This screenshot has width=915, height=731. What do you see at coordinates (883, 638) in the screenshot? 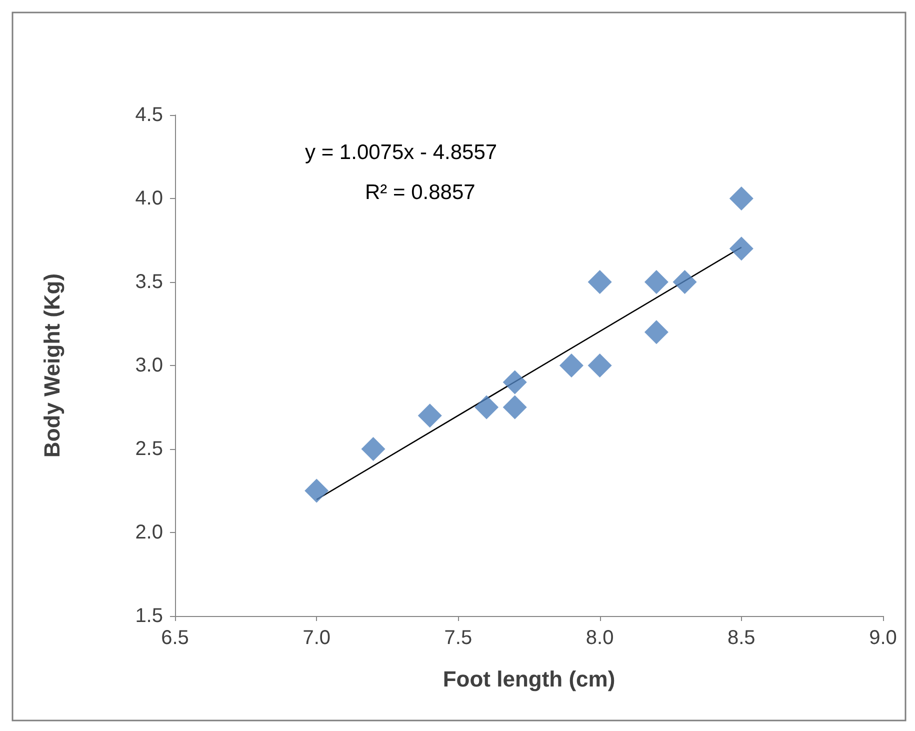
I see `x-tick-label: 9.0` at bounding box center [883, 638].